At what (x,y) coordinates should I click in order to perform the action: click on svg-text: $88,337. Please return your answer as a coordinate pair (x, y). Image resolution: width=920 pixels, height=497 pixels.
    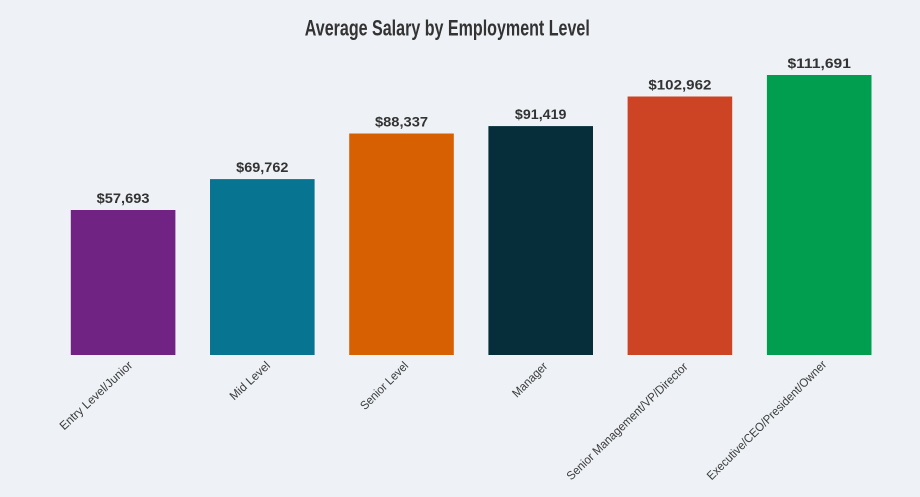
    Looking at the image, I should click on (401, 122).